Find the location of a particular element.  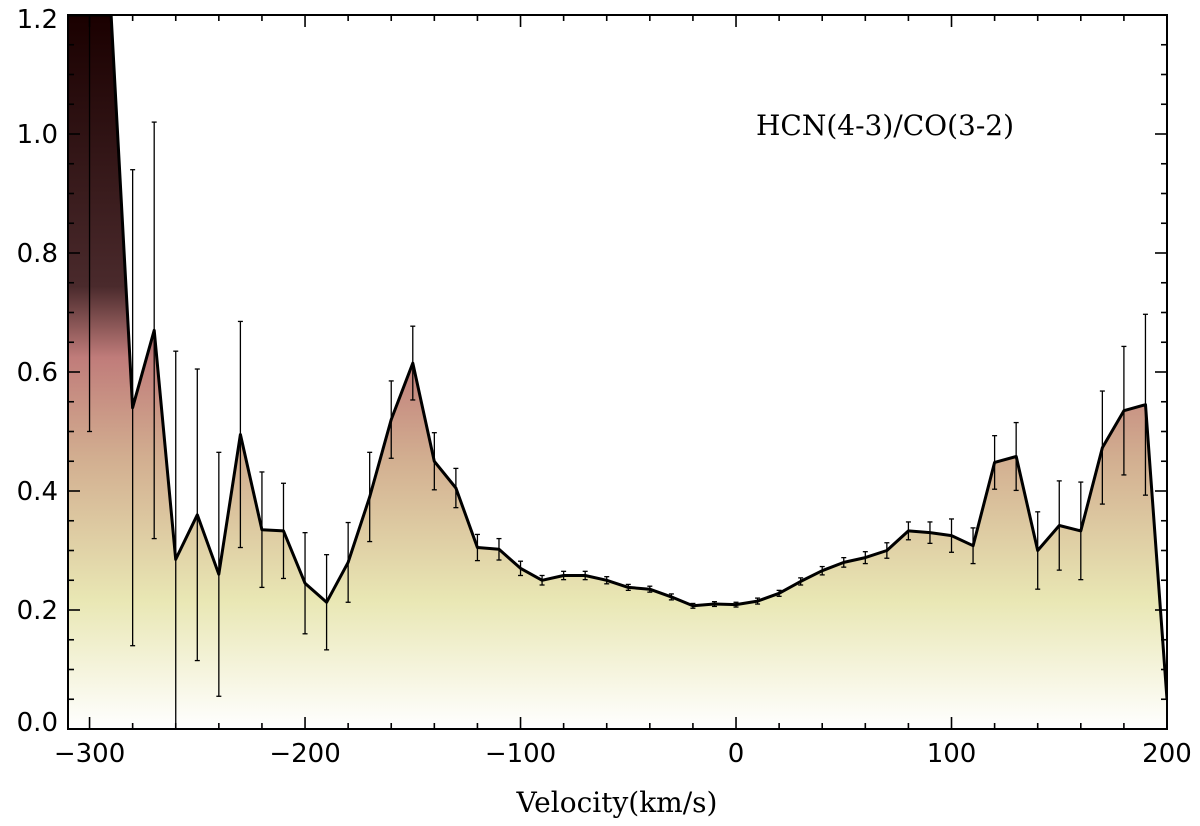

y-tick-label: 1.2 is located at coordinates (37, 20).